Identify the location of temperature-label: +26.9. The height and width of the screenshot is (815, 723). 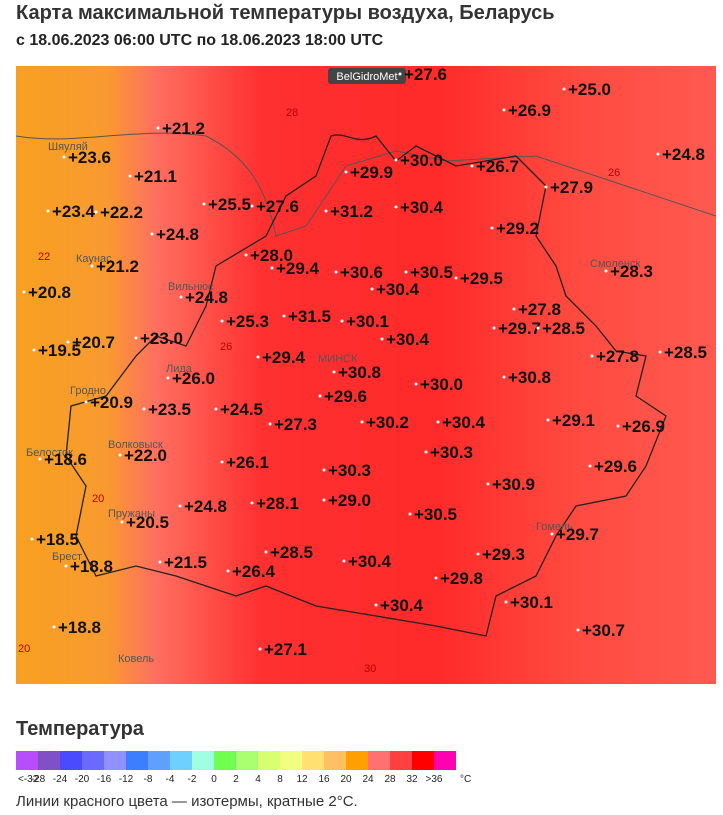
(643, 426).